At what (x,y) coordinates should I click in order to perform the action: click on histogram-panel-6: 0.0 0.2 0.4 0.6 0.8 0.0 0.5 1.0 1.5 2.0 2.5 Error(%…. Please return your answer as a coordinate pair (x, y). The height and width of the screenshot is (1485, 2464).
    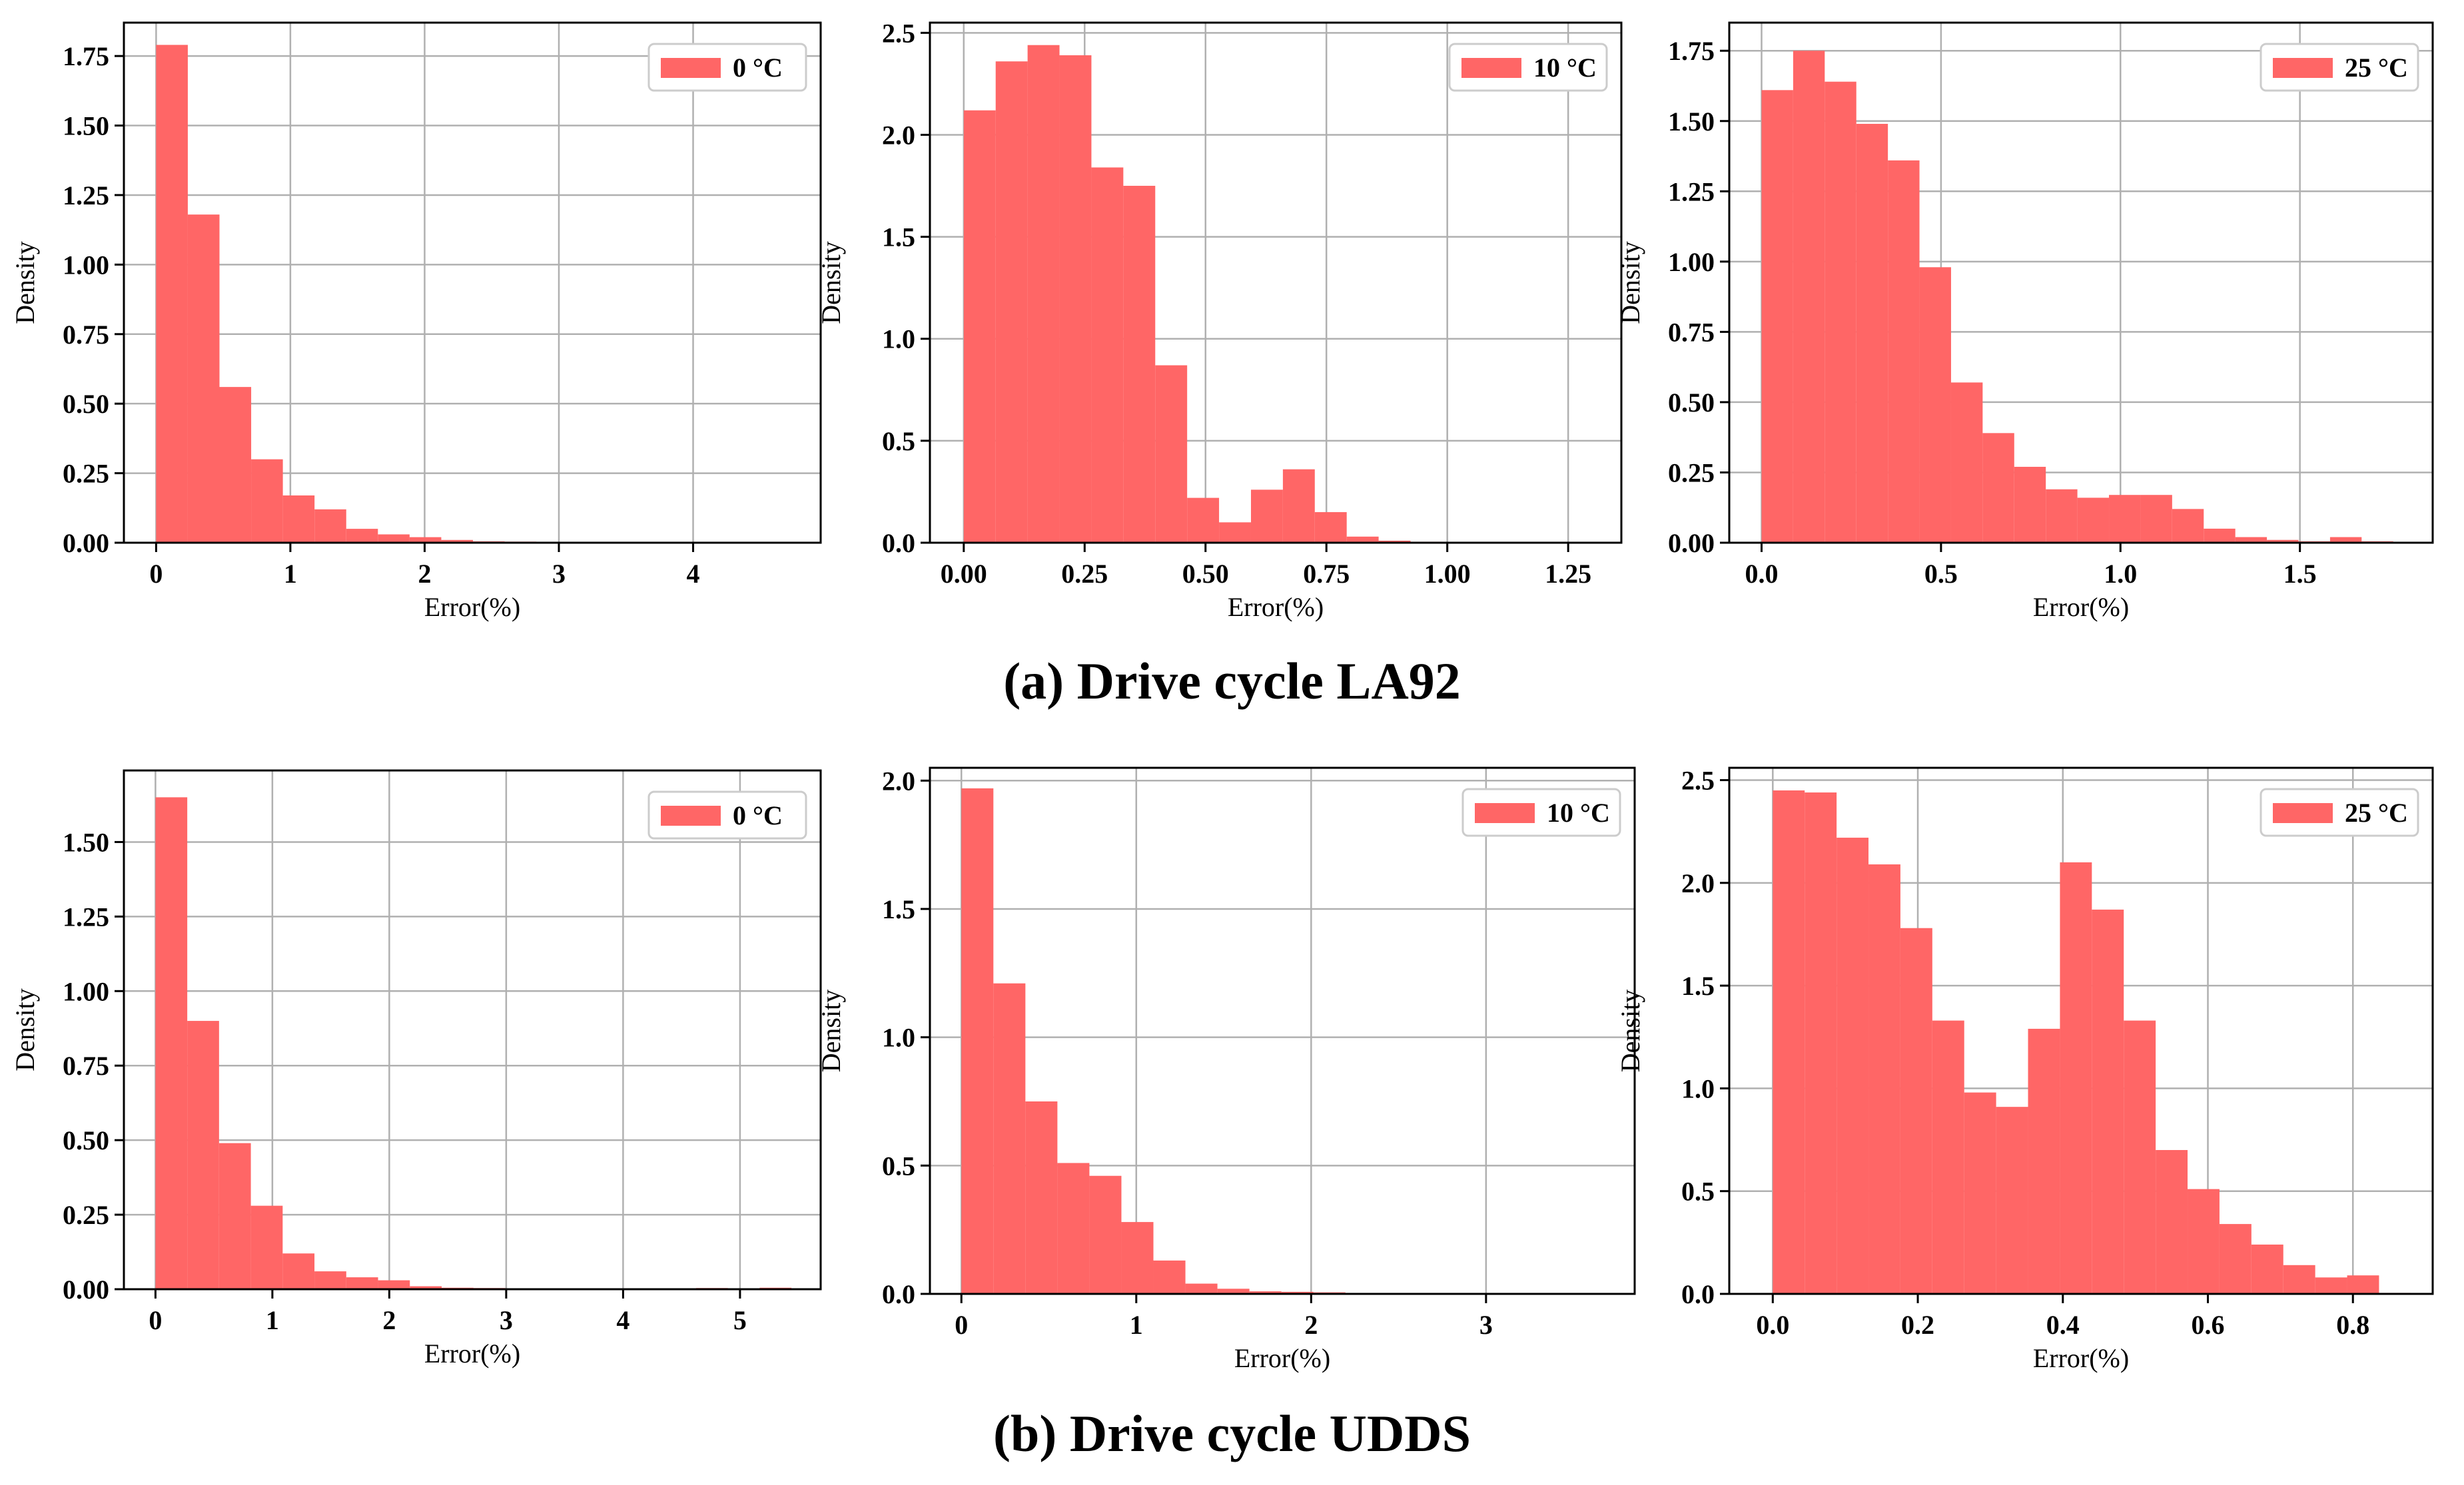
    Looking at the image, I should click on (2024, 1069).